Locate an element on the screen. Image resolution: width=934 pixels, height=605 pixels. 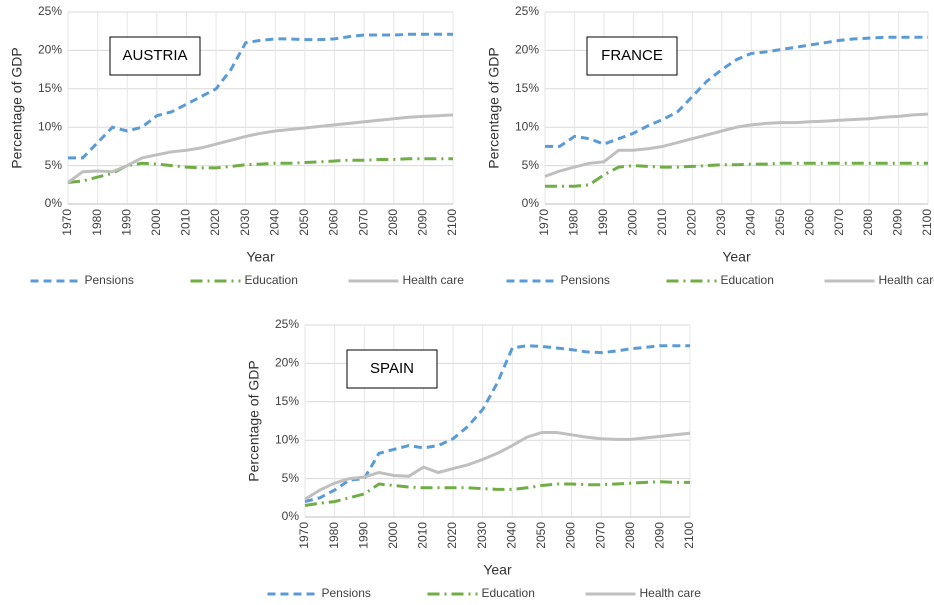
chart-title: SPAIN is located at coordinates (392, 368).